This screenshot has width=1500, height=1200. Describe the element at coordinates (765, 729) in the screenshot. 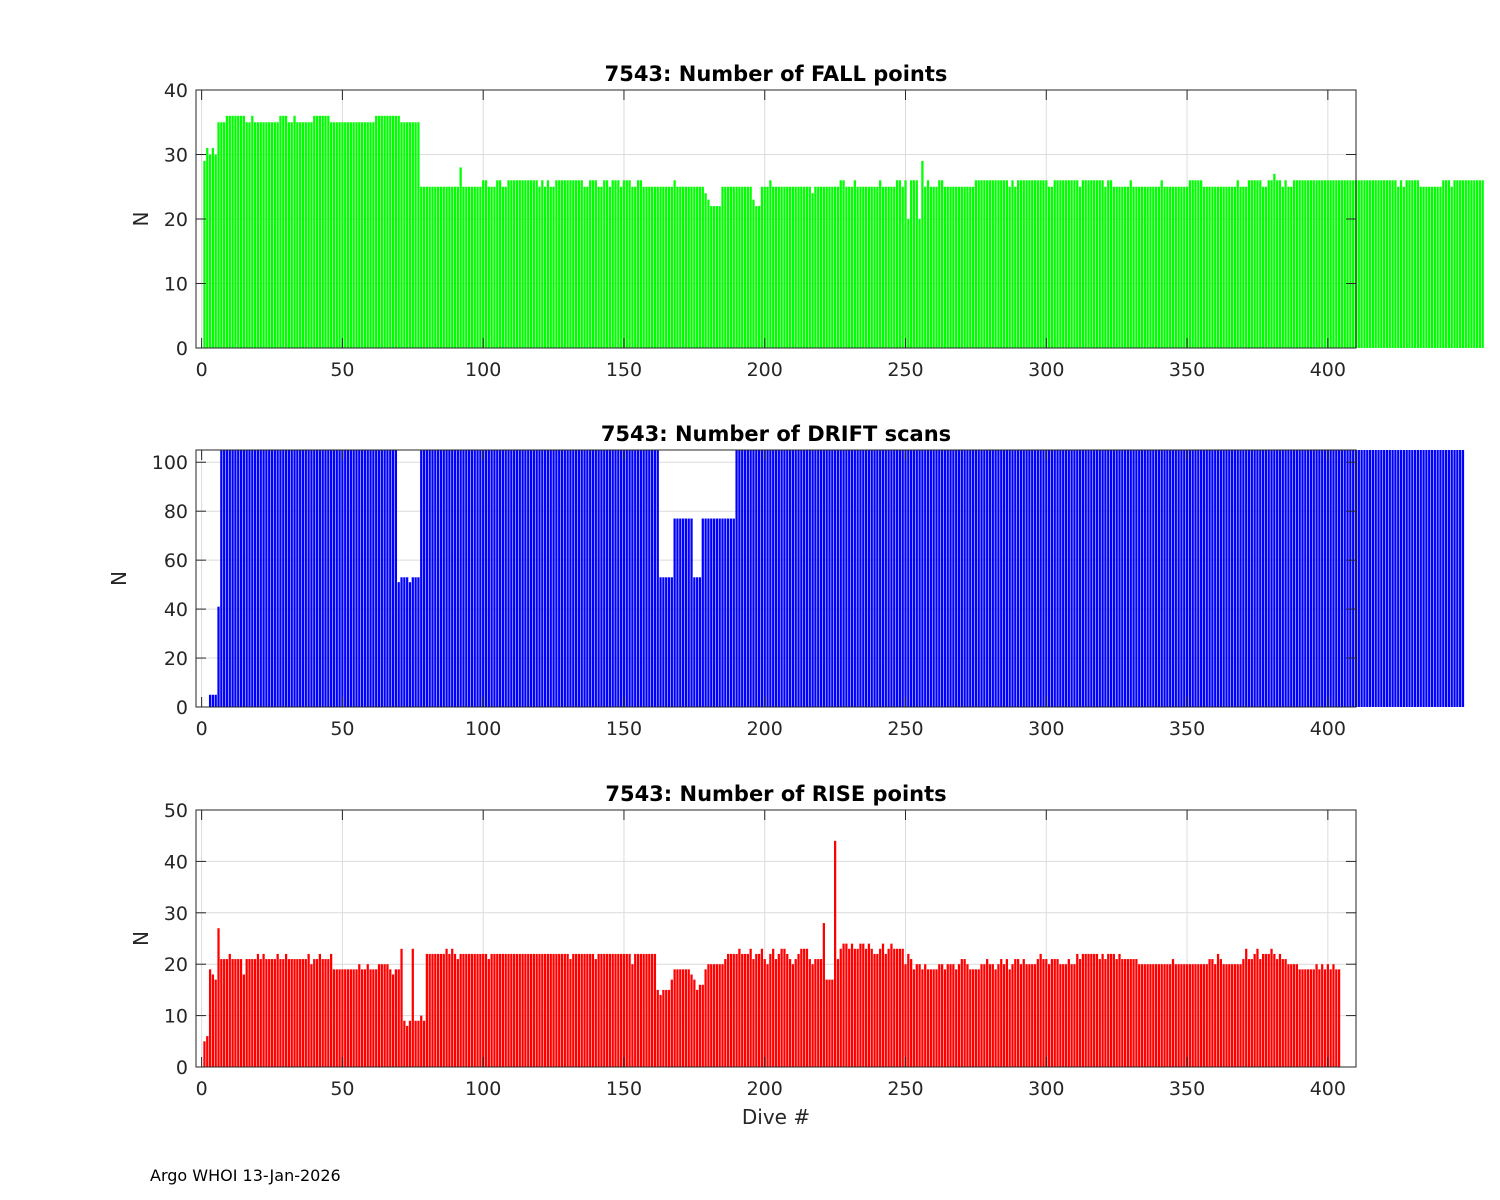

I see `x-tick-label: 200` at that location.